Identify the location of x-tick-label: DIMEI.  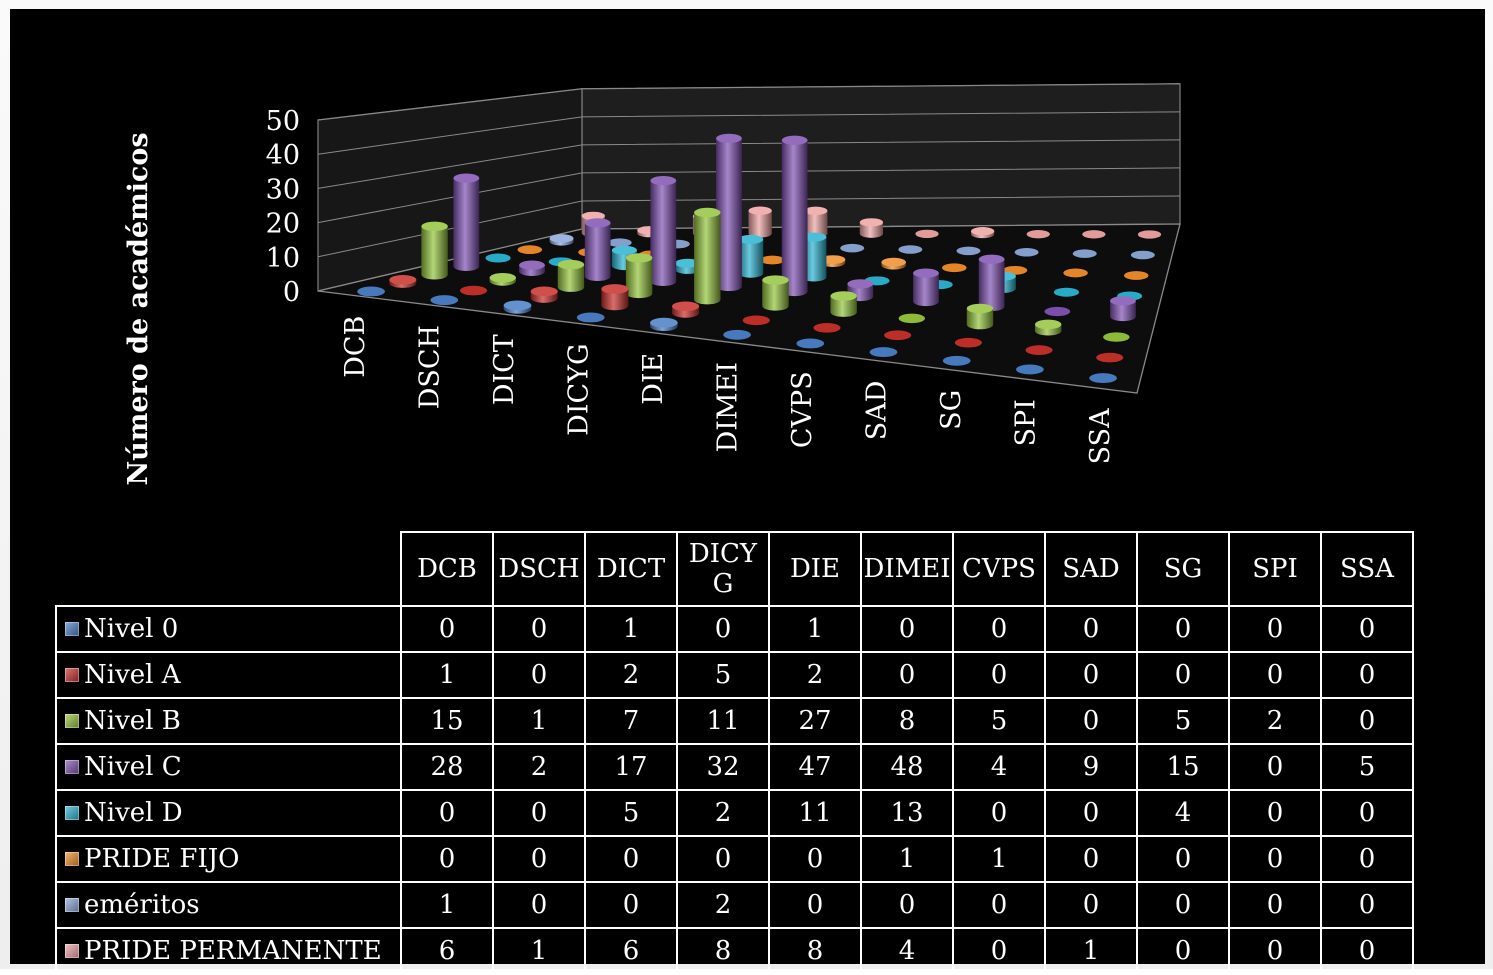
(728, 407).